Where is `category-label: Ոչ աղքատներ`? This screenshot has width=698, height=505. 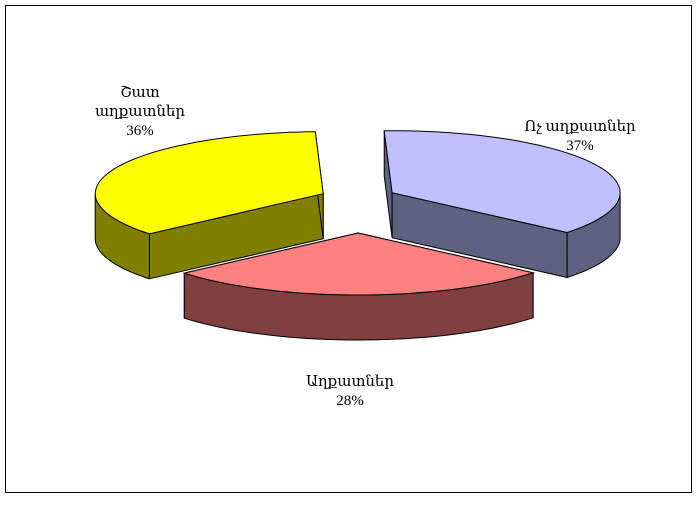
category-label: Ոչ աղքատներ is located at coordinates (580, 127).